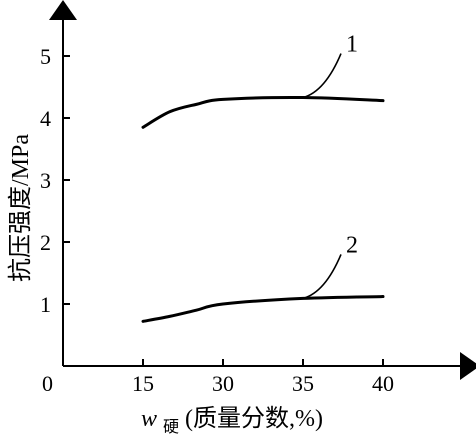  I want to click on x-axis-label: w 硬 (质量分数,%), so click(232, 421).